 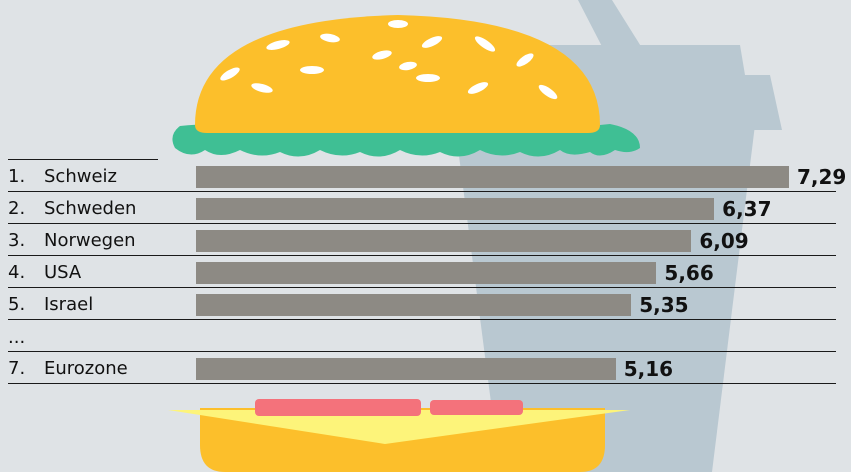 I want to click on category-label: 4. USA, so click(x=44, y=273).